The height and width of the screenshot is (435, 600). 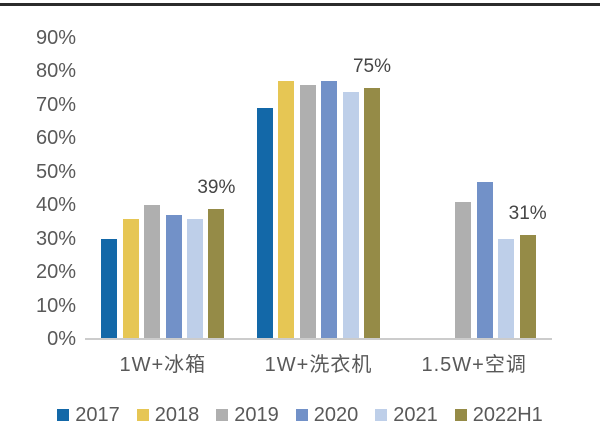 What do you see at coordinates (256, 415) in the screenshot?
I see `legend-label: 2019` at bounding box center [256, 415].